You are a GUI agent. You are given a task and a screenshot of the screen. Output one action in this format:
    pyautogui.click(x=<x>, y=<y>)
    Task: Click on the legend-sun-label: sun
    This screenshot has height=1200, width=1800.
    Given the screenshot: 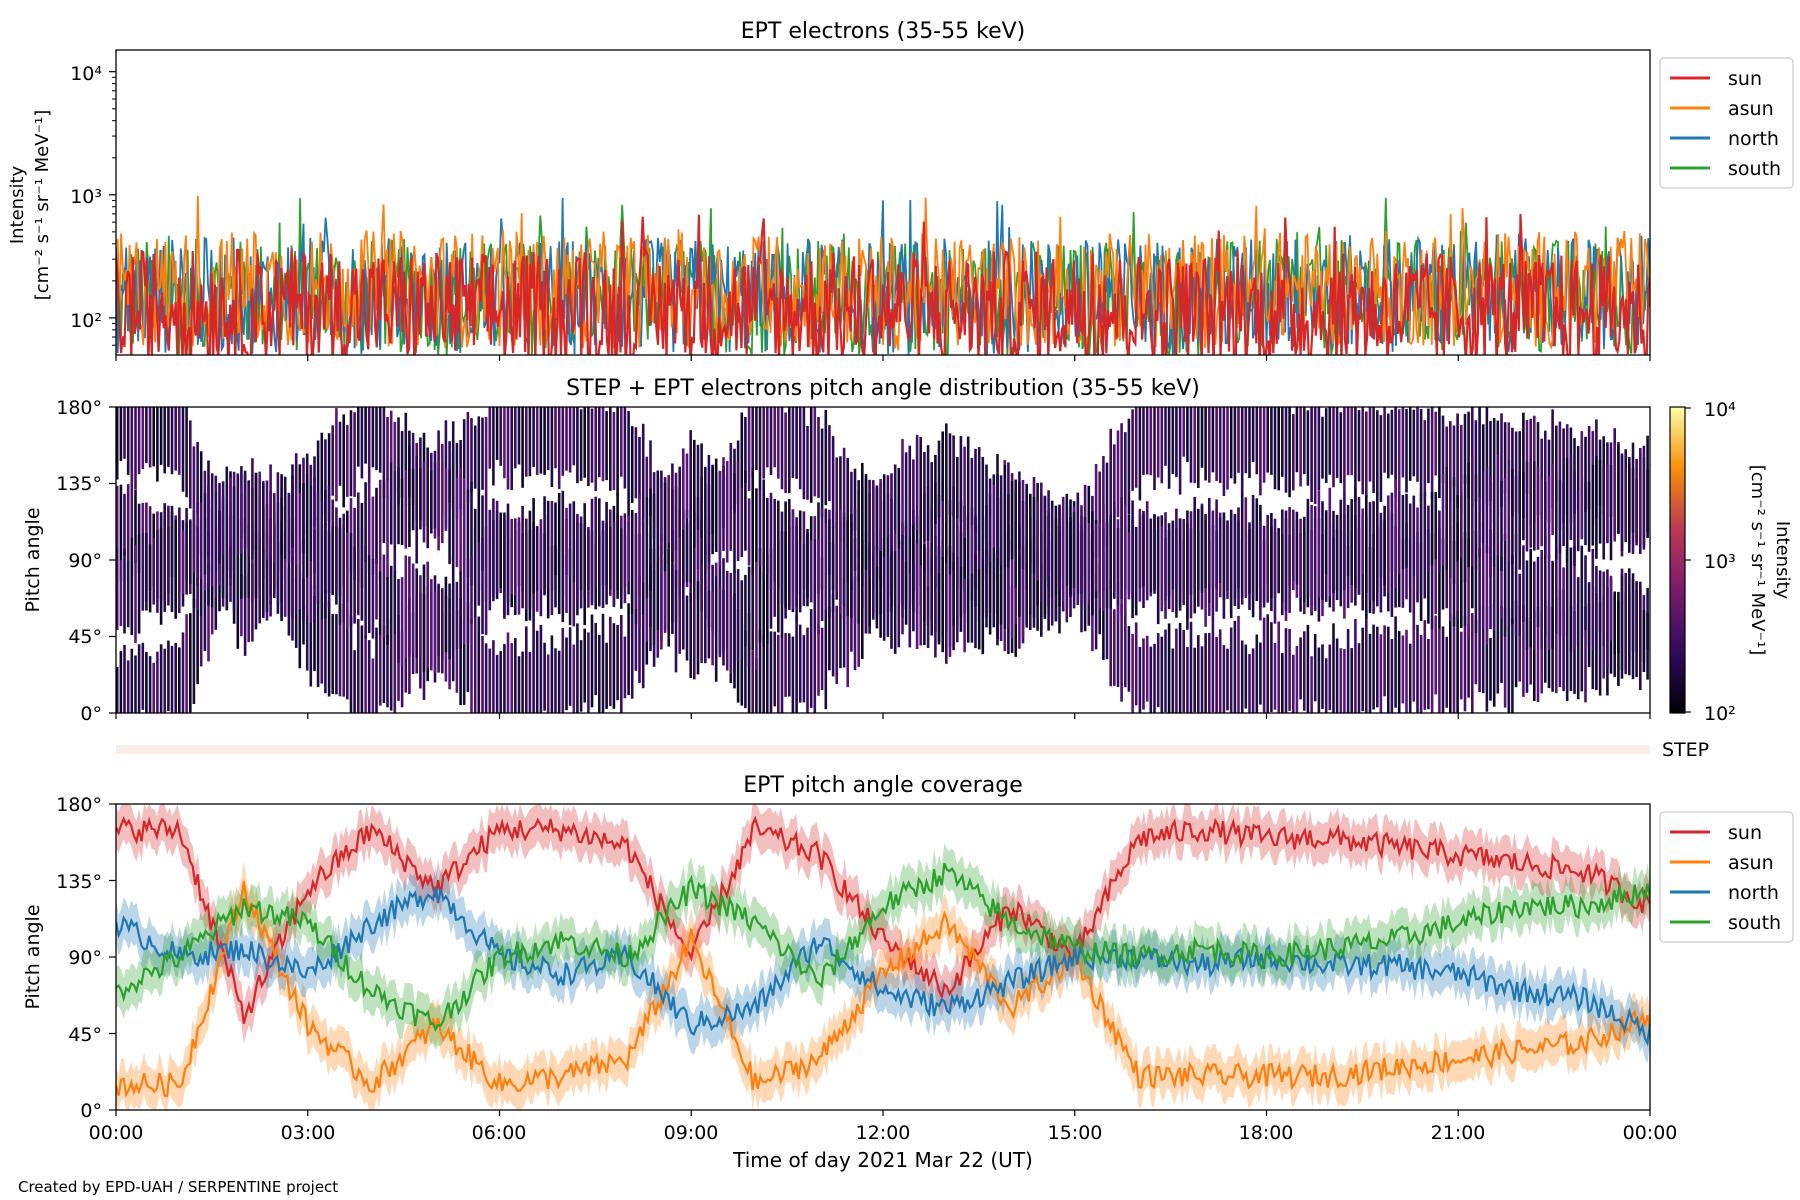 What is the action you would take?
    pyautogui.click(x=1745, y=79)
    